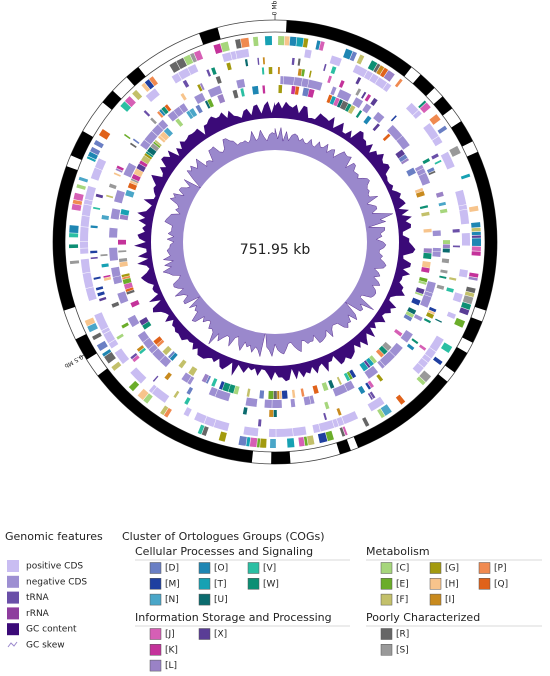  I want to click on contig, so click(136, 76).